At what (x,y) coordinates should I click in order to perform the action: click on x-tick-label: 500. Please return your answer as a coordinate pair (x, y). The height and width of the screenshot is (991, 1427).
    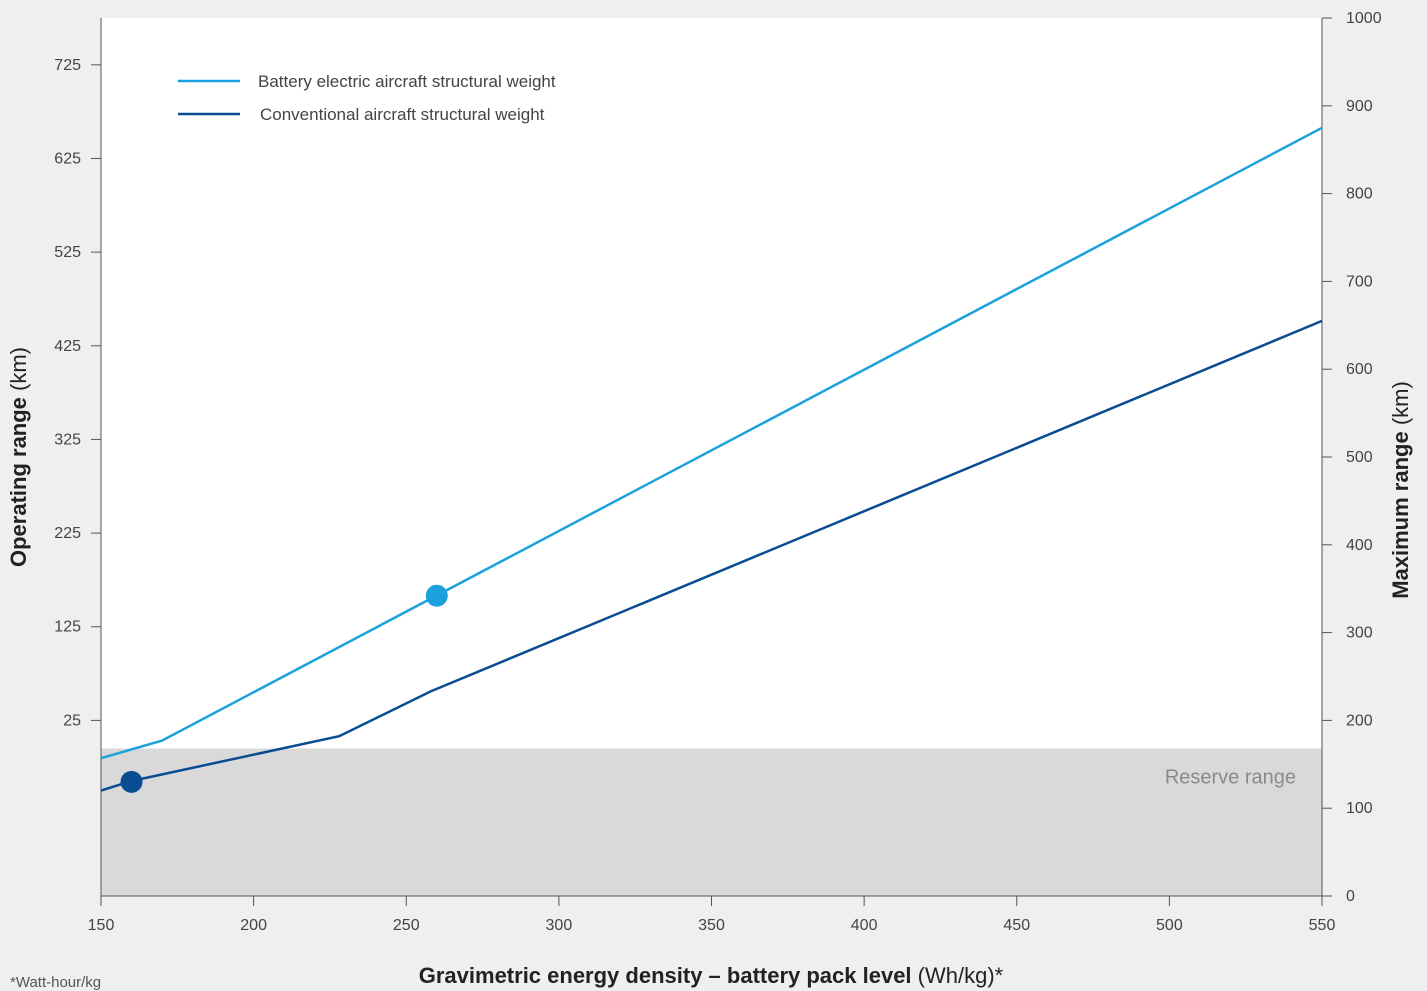
    Looking at the image, I should click on (1169, 925).